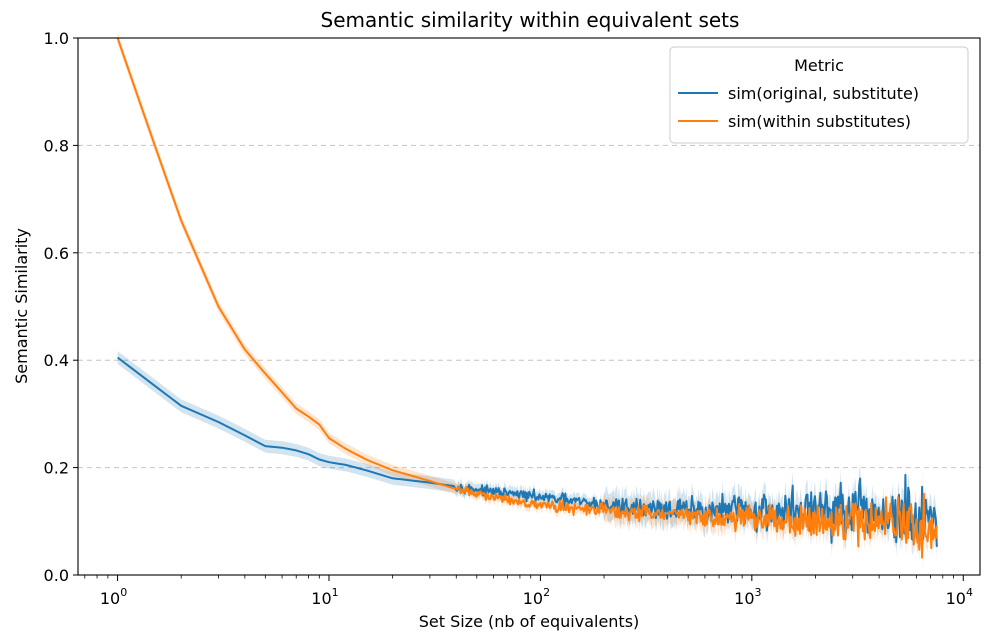 This screenshot has width=996, height=643. I want to click on x-axis-ticks: 10⁰ 10¹ 10² 10³ 10⁴, so click(528, 591).